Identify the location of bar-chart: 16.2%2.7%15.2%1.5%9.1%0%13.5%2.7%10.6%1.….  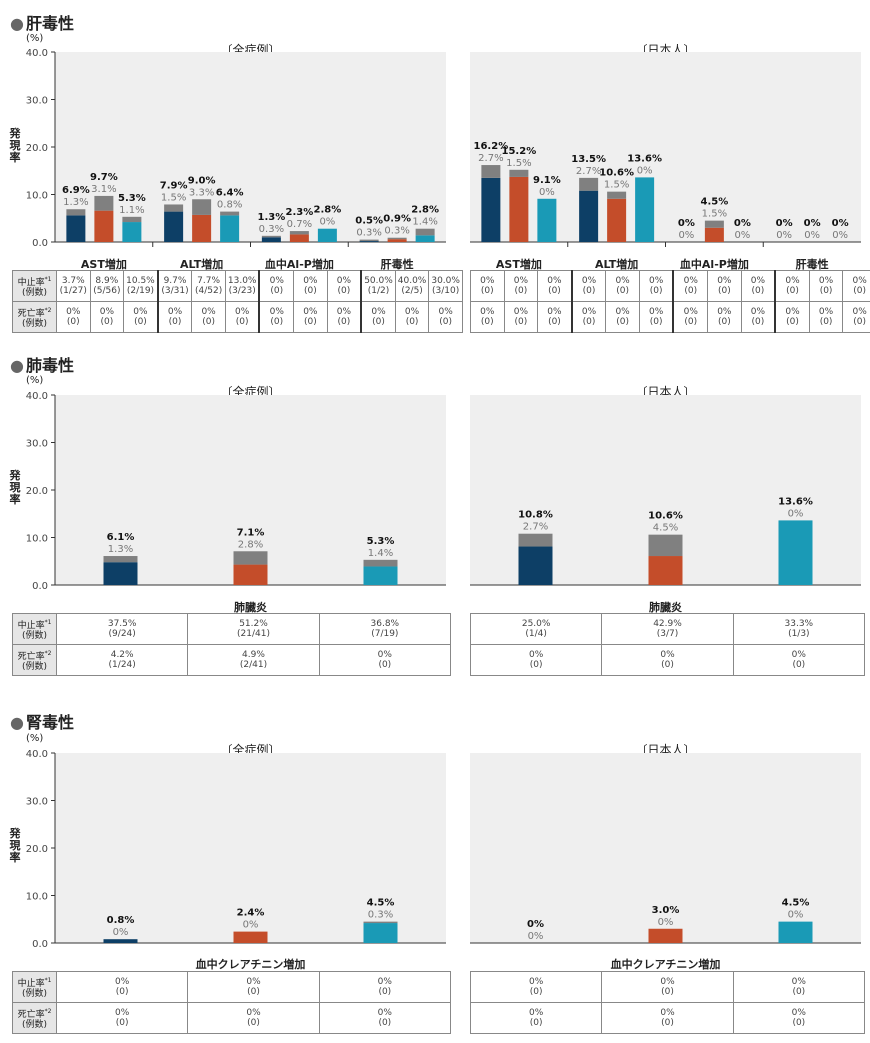
(665, 194).